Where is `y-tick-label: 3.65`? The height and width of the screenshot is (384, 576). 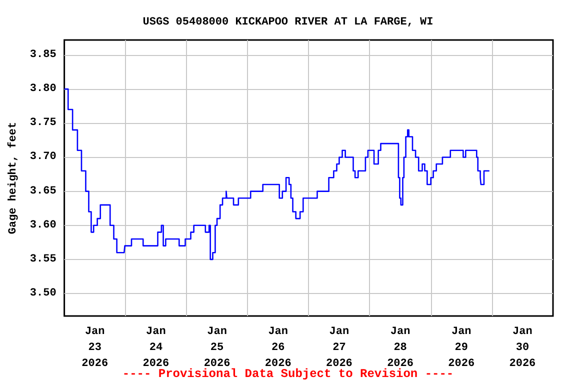
y-tick-label: 3.65 is located at coordinates (43, 191).